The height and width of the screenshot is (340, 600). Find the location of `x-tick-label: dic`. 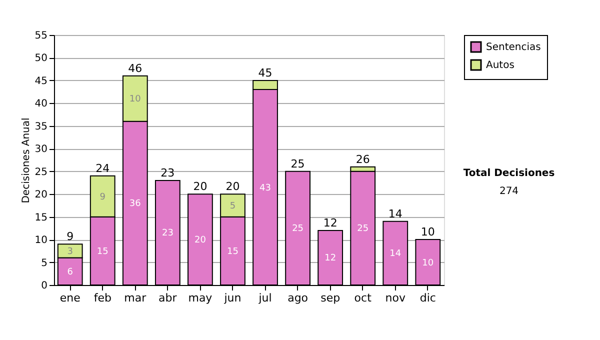

x-tick-label: dic is located at coordinates (428, 298).